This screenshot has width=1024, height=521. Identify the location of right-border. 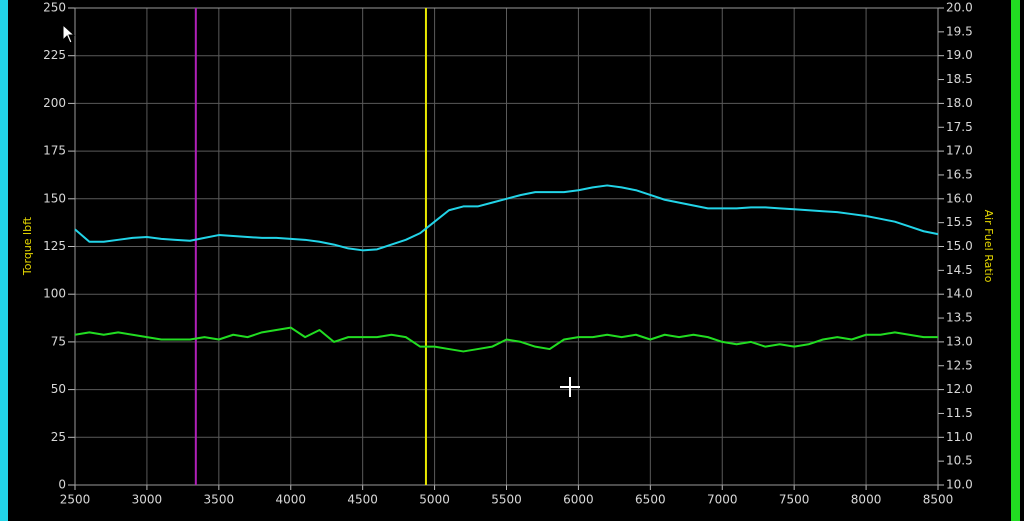
(1015, 260).